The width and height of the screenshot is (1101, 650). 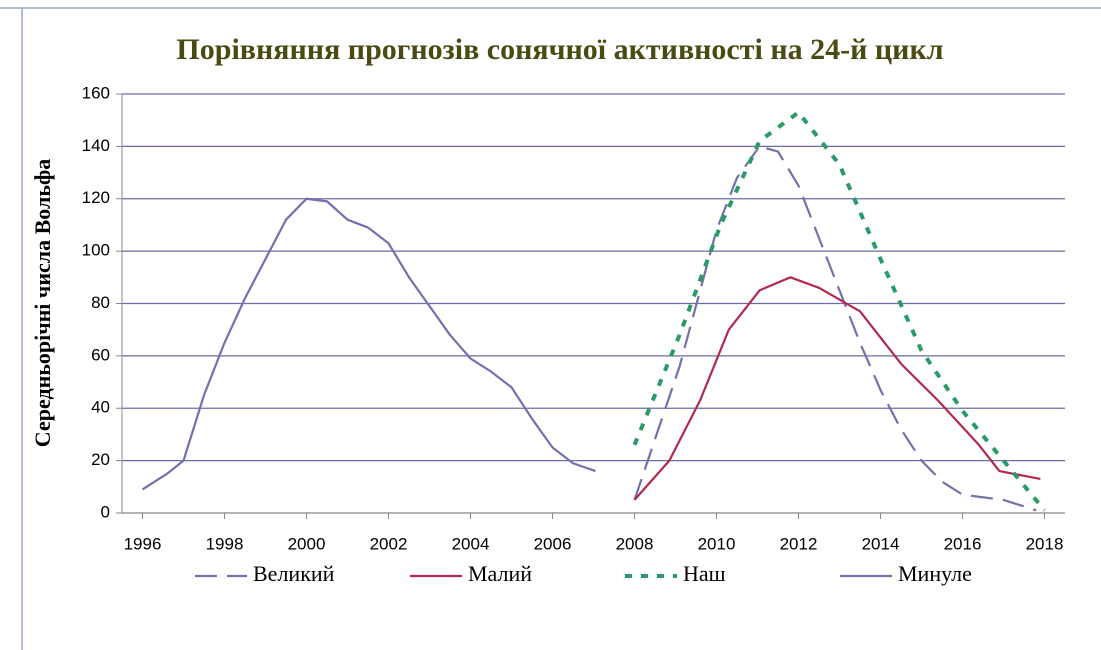 What do you see at coordinates (307, 543) in the screenshot?
I see `x-tick-label: 2000` at bounding box center [307, 543].